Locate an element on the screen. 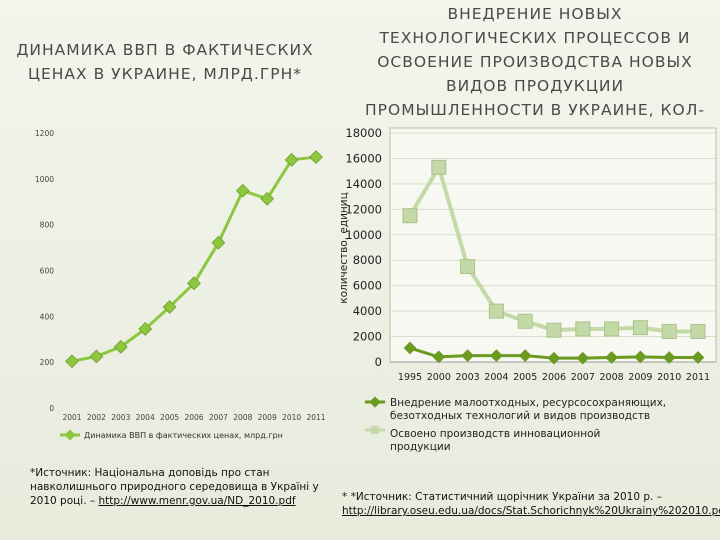 Image resolution: width=720 pixels, height=540 pixels. left-x-tick-label: 2005 is located at coordinates (169, 417).